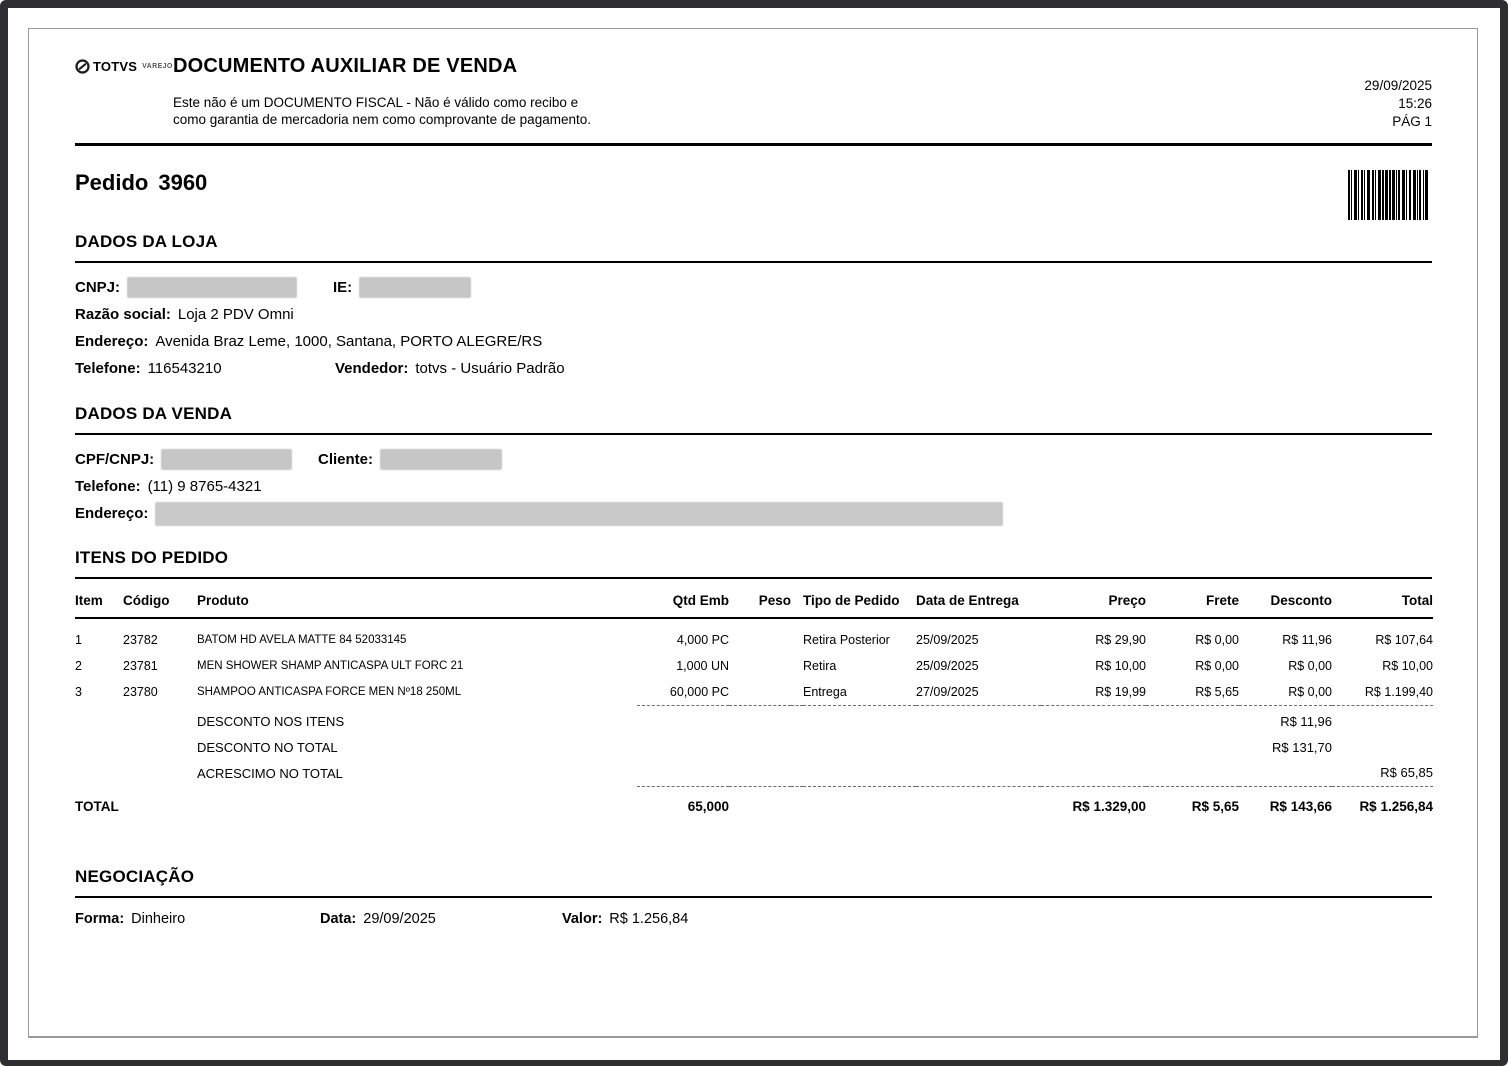  What do you see at coordinates (1120, 666) in the screenshot?
I see `item-2-preco: R$ 10,00` at bounding box center [1120, 666].